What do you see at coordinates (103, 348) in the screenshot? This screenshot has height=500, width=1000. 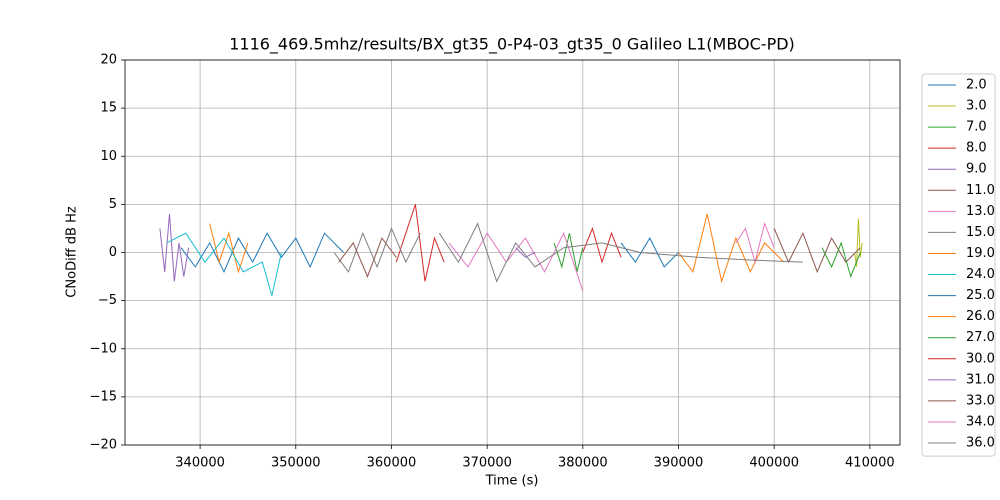 I see `y-tick-label: −10` at bounding box center [103, 348].